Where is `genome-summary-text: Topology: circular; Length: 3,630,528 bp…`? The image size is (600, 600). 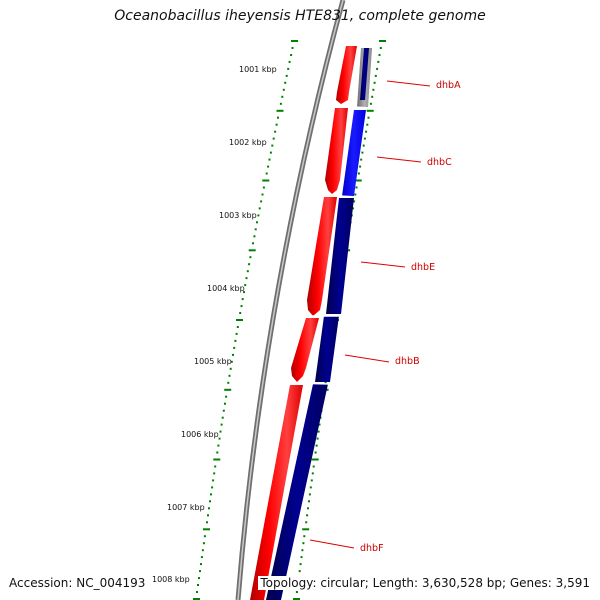 genome-summary-text: Topology: circular; Length: 3,630,528 bp… is located at coordinates (425, 583).